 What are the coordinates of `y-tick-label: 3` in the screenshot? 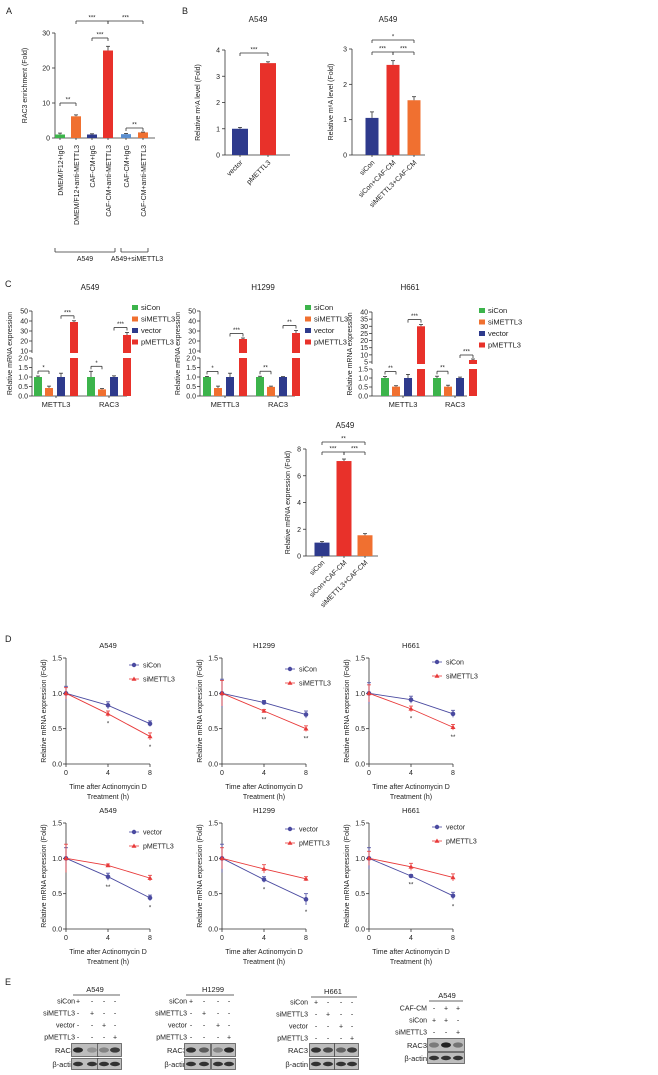 It's located at (345, 50).